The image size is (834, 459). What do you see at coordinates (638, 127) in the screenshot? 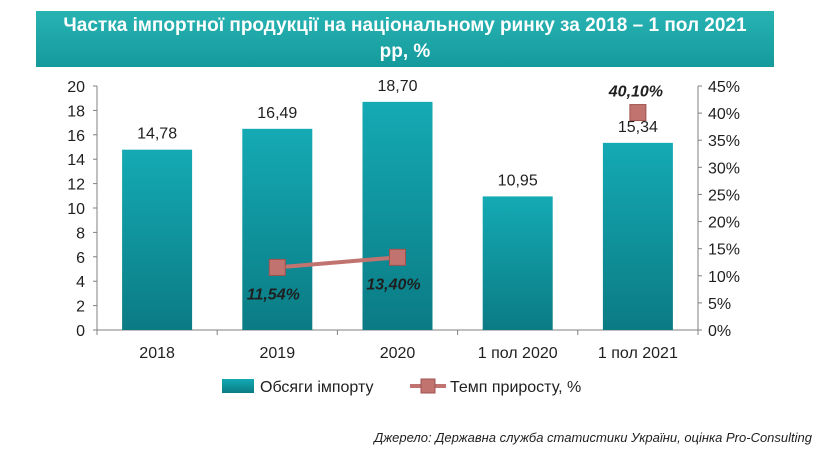
I see `bar-value-label: 15,34` at bounding box center [638, 127].